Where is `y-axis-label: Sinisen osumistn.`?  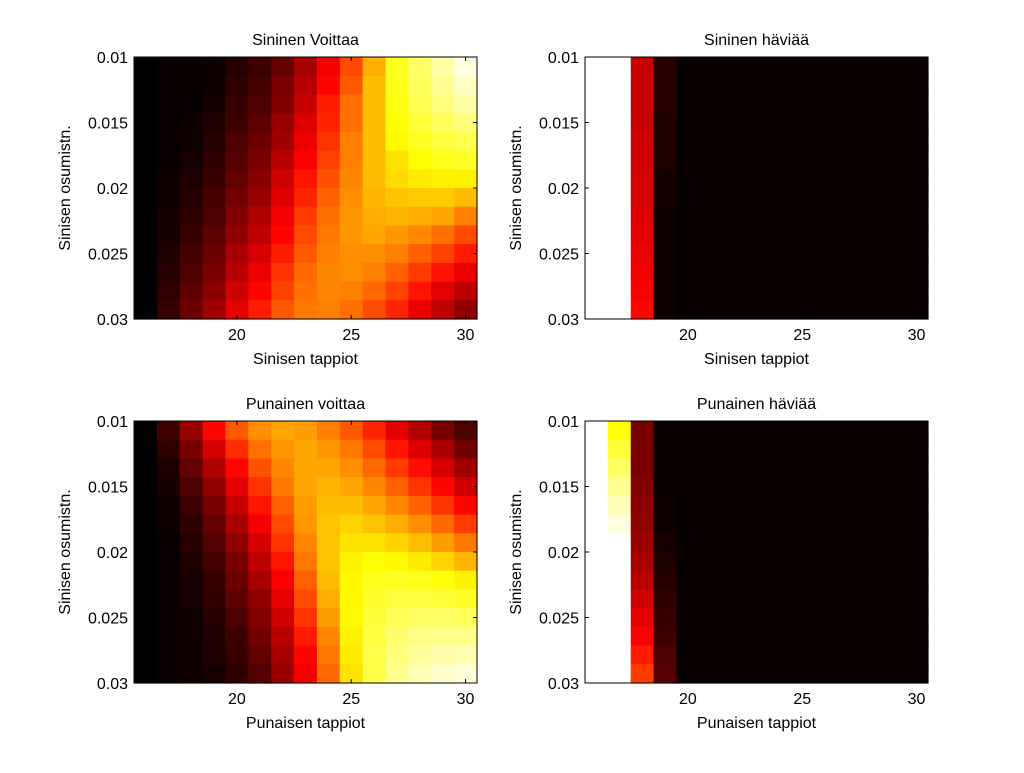 y-axis-label: Sinisen osumistn. is located at coordinates (65, 187).